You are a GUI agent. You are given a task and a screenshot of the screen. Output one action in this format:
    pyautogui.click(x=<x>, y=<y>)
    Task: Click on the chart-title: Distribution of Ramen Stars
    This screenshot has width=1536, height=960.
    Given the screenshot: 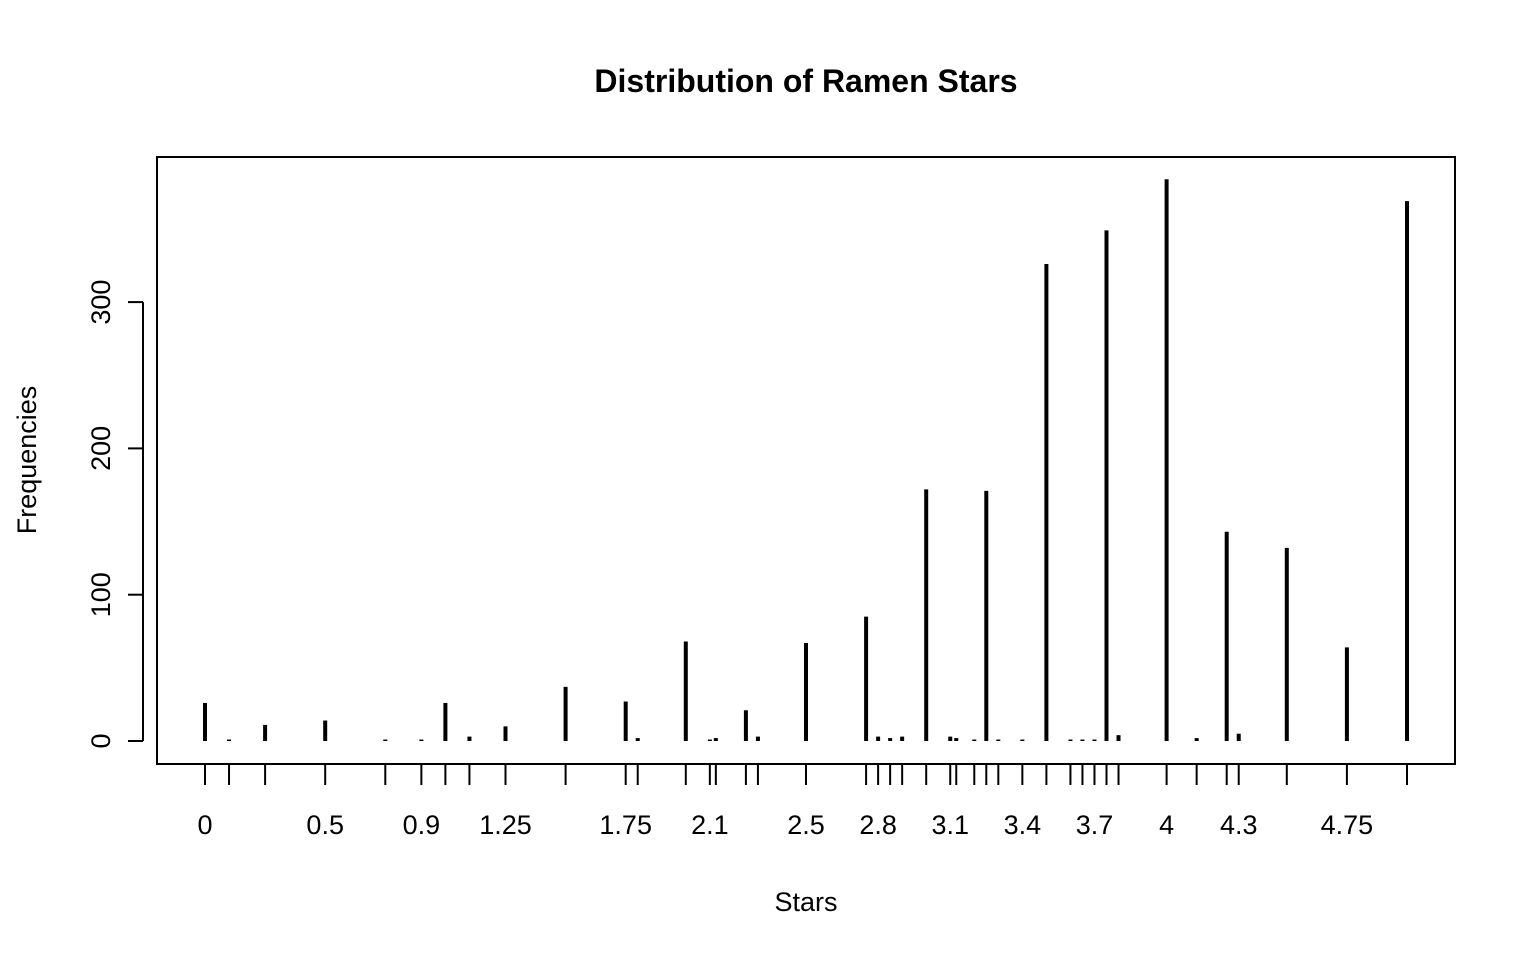 What is the action you would take?
    pyautogui.click(x=805, y=81)
    